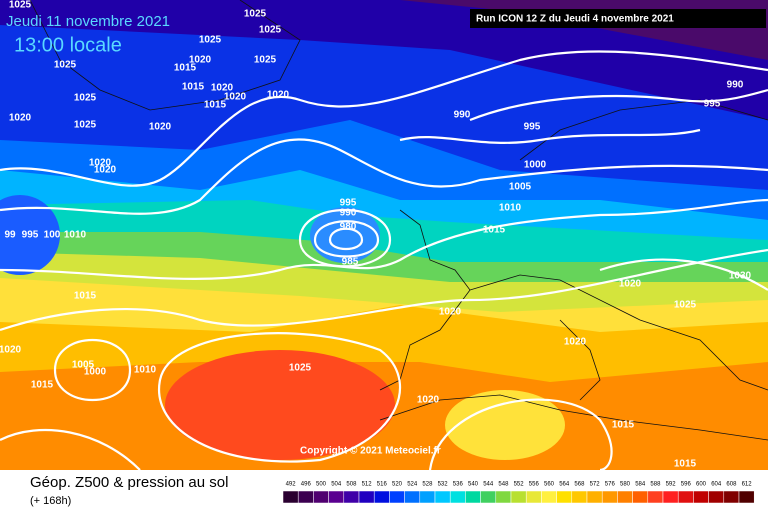 The width and height of the screenshot is (768, 517). What do you see at coordinates (412, 485) in the screenshot?
I see `scale-label: 524` at bounding box center [412, 485].